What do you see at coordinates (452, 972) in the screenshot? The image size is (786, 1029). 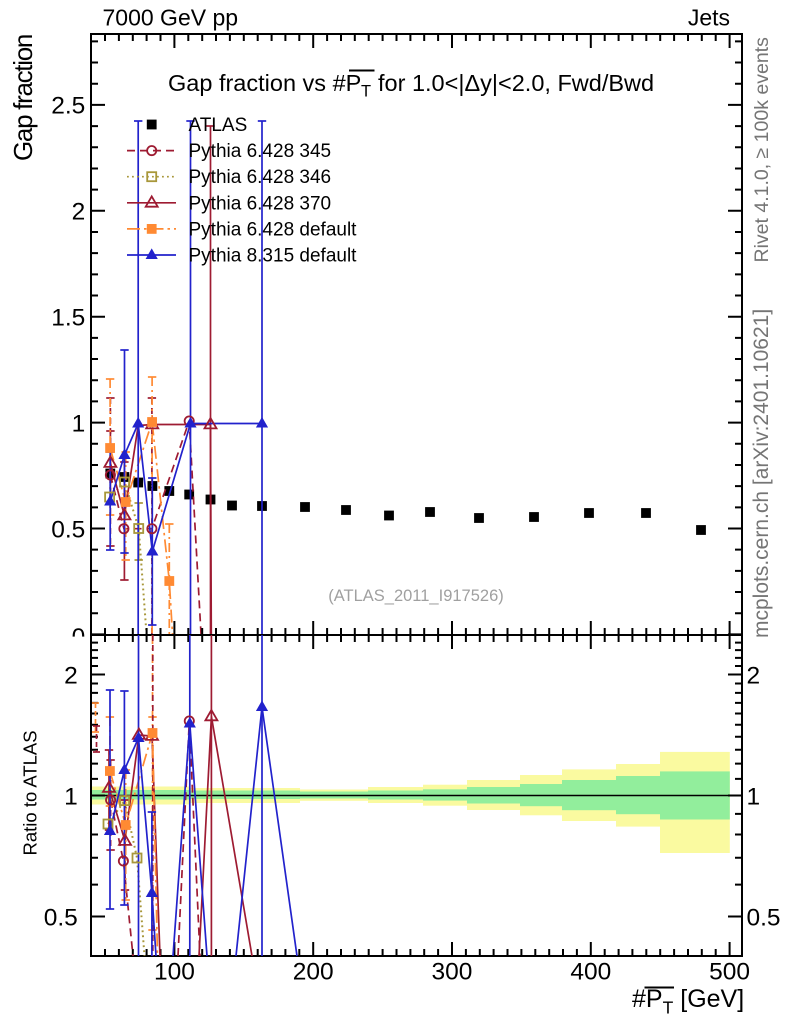 I see `svg-text: 300` at bounding box center [452, 972].